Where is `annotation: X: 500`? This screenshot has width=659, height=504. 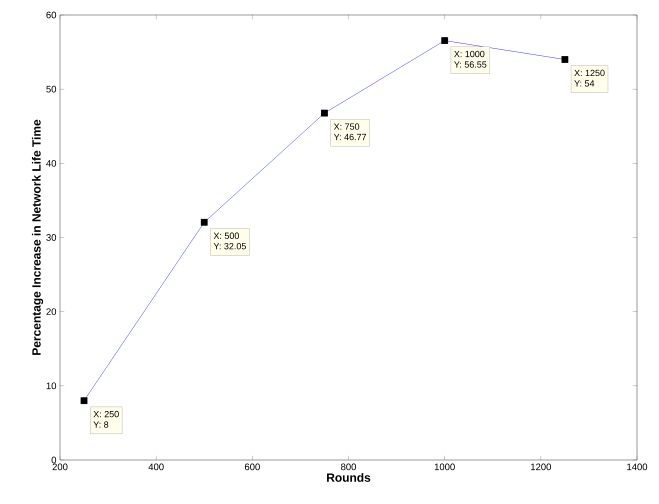 annotation: X: 500 is located at coordinates (227, 235).